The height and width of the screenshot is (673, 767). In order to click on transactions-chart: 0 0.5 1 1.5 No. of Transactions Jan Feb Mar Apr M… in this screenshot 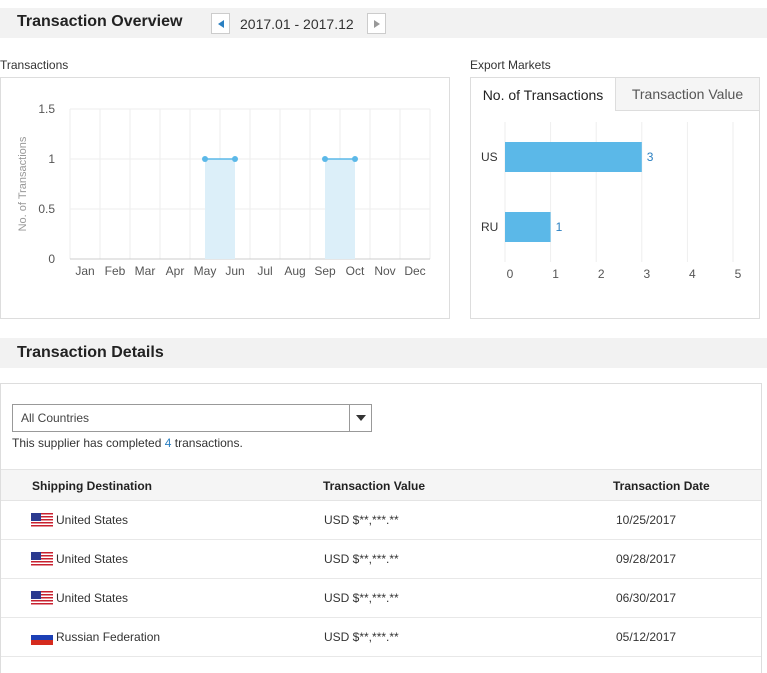, I will do `click(224, 190)`.